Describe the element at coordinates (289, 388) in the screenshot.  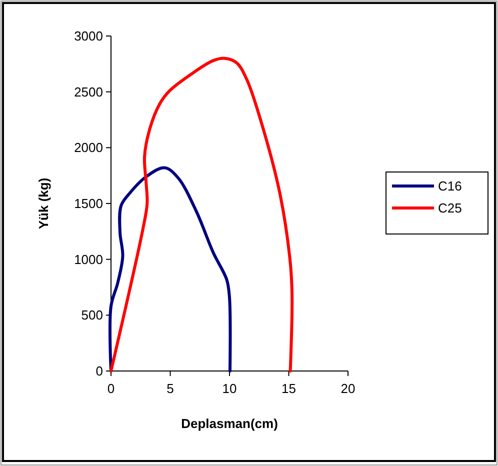
I see `x-tick-label: 15` at that location.